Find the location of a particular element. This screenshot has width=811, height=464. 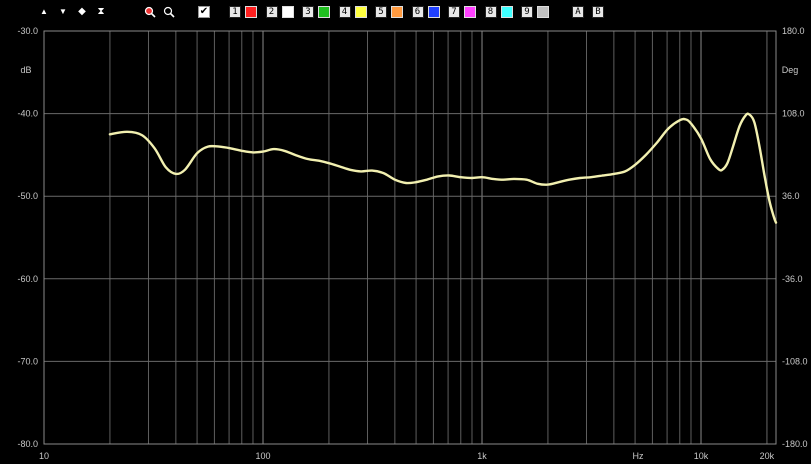

y2-tick-label: -108.0 is located at coordinates (795, 361).